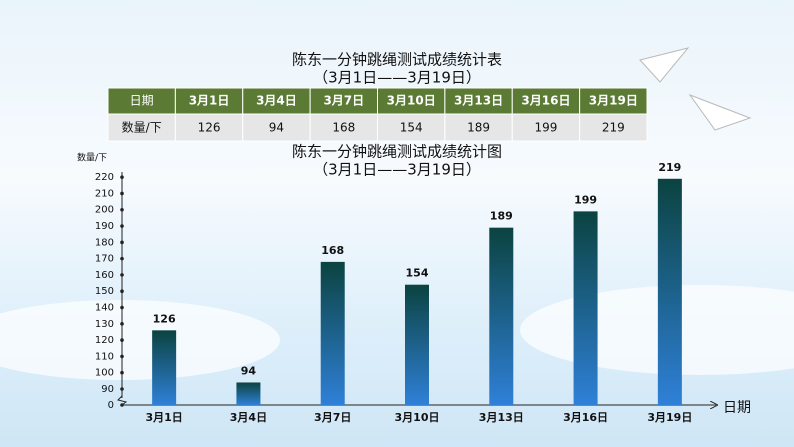 Image resolution: width=794 pixels, height=447 pixels. I want to click on y-tick-label: 0, so click(111, 405).